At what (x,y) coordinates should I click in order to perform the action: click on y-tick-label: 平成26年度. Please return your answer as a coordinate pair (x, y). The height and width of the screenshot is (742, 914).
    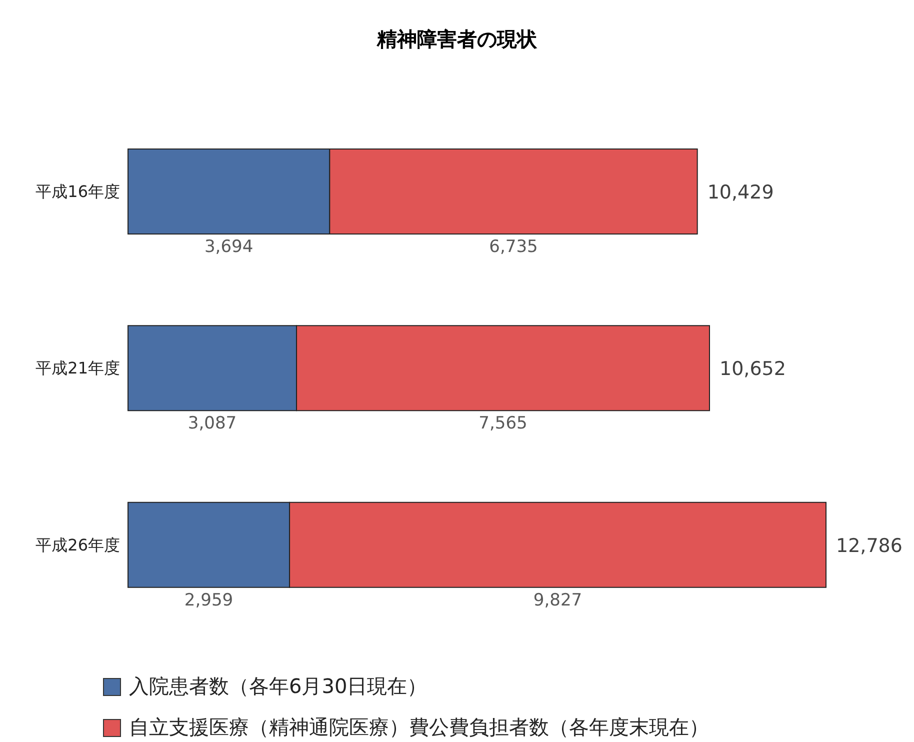
    Looking at the image, I should click on (78, 544).